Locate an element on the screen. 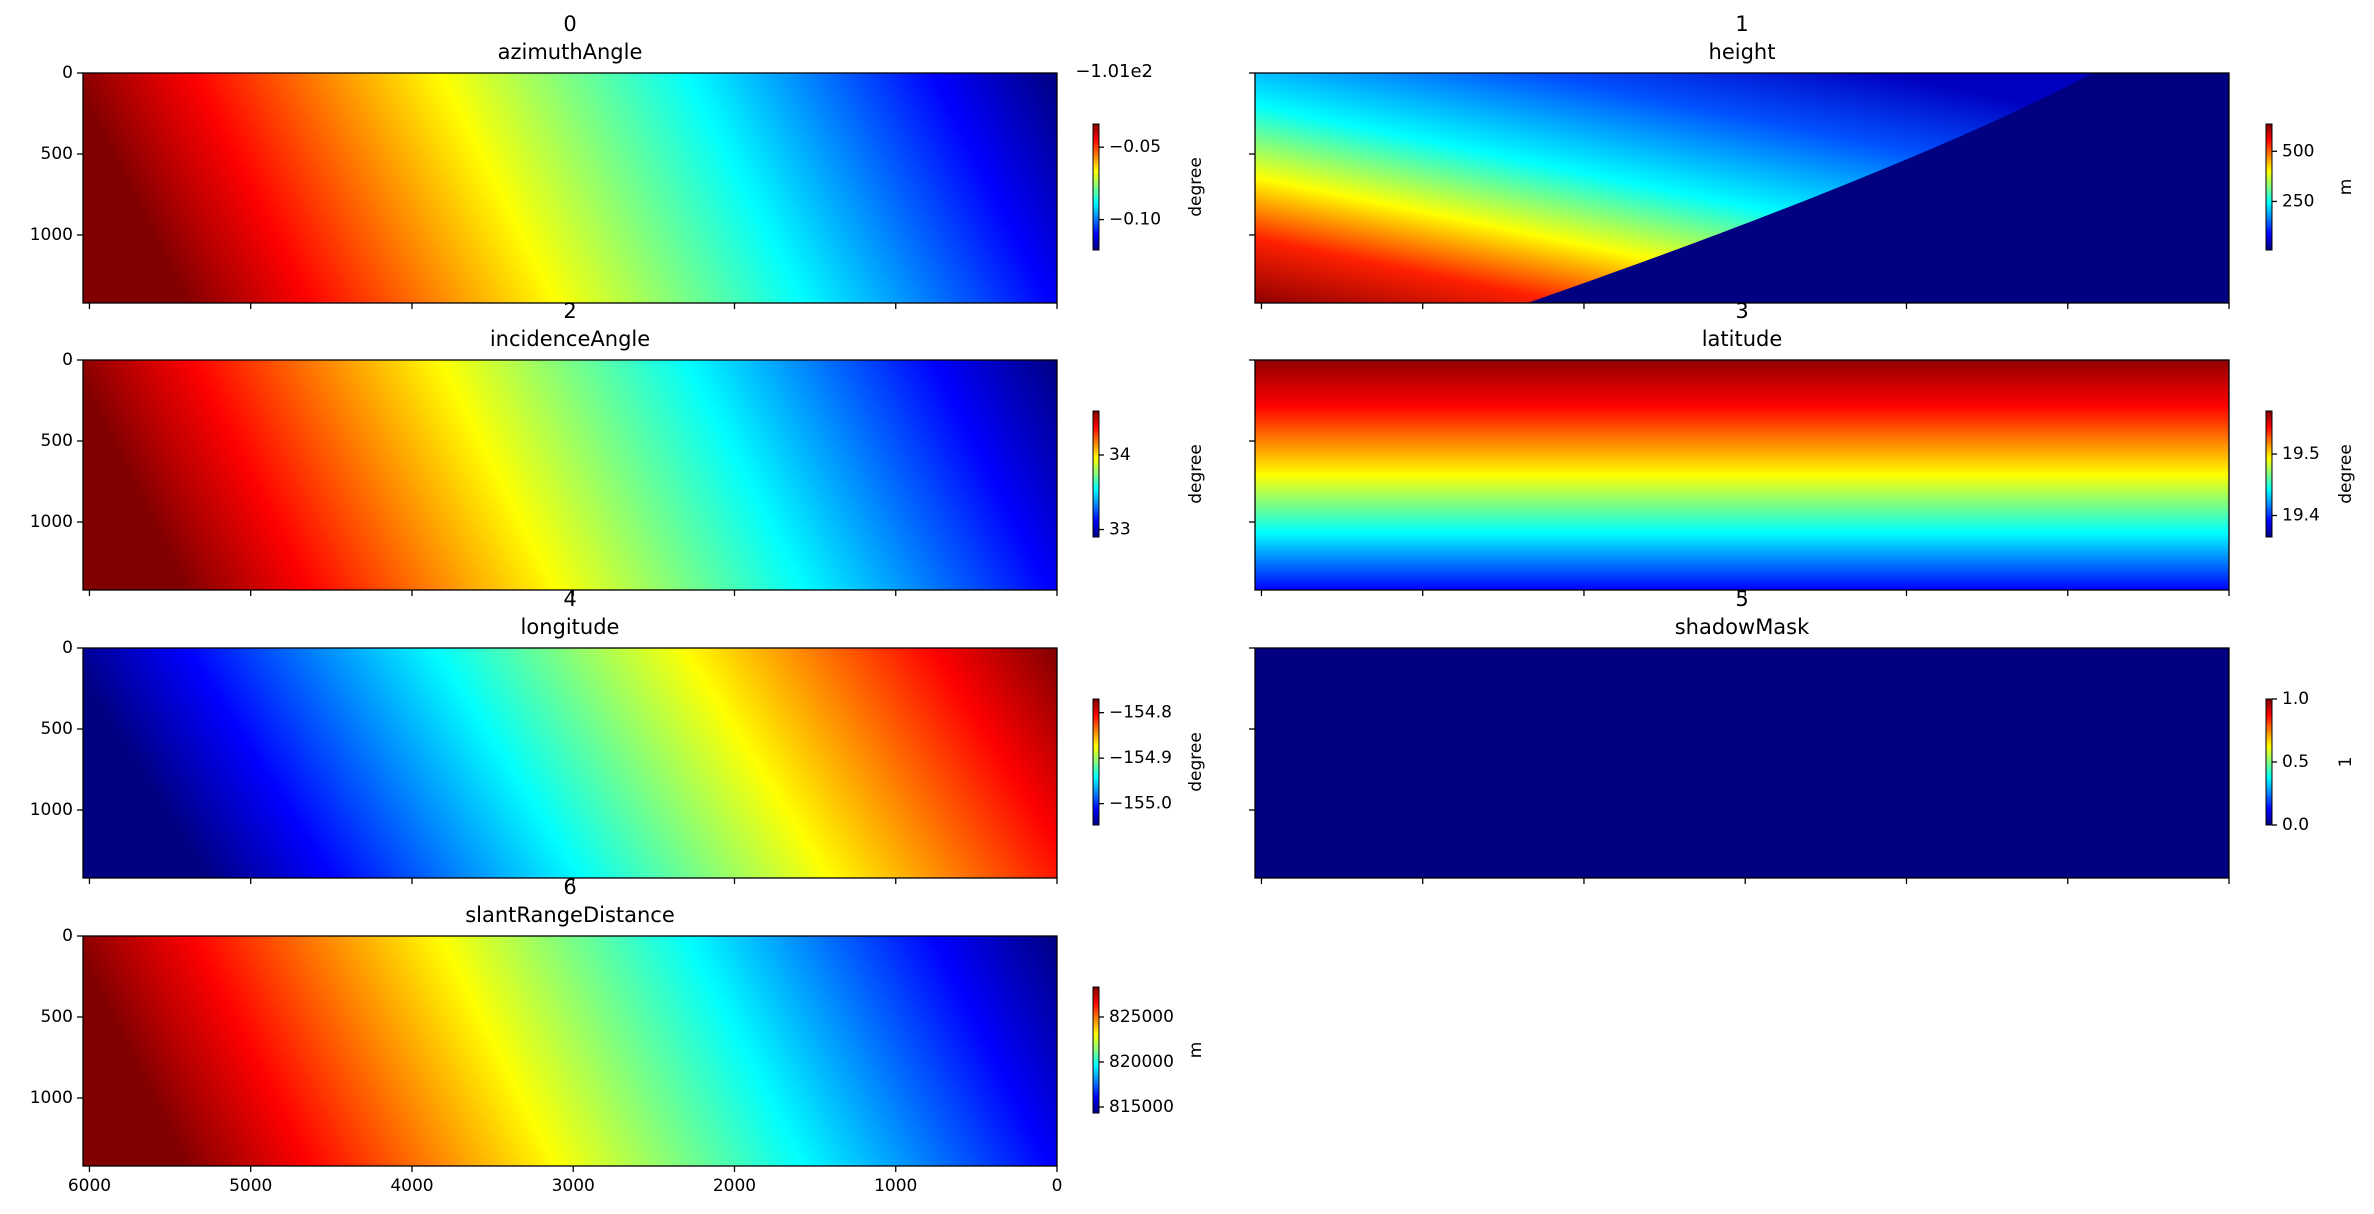 The height and width of the screenshot is (1214, 2374). panel-title: slantRangeDistance is located at coordinates (570, 915).